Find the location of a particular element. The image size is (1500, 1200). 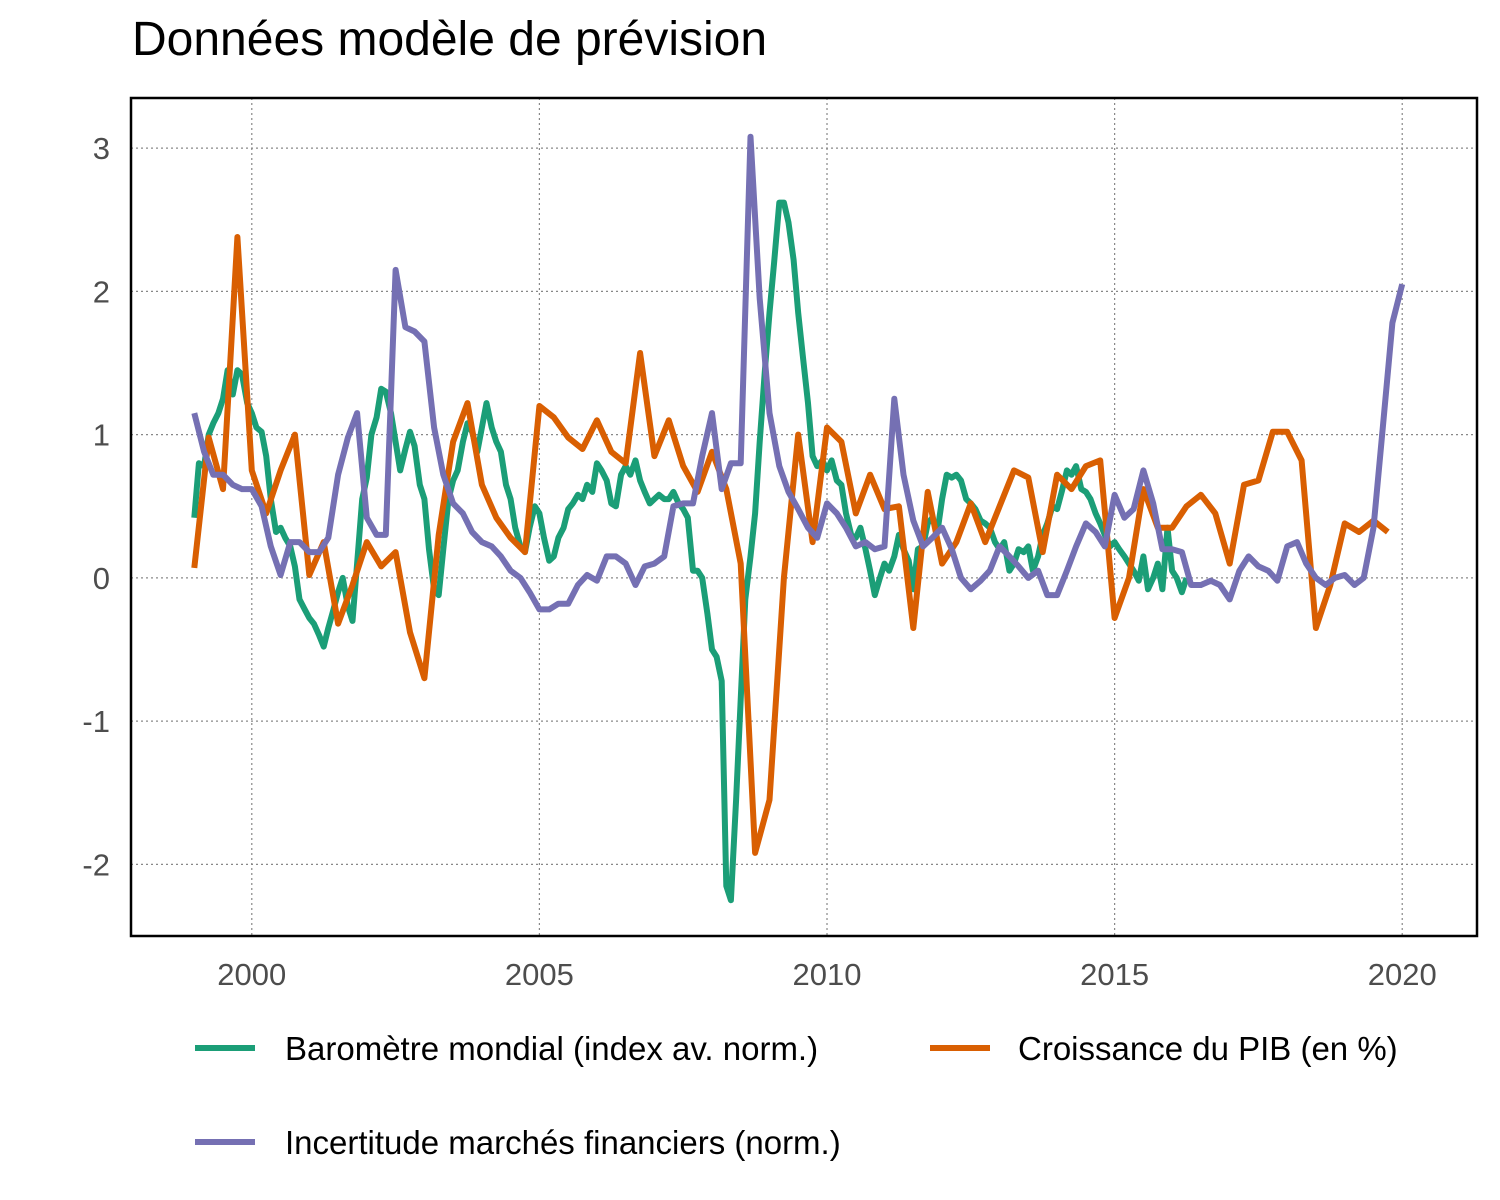

legend-label-3: Incertitude marchés financiers (norm.) is located at coordinates (563, 1142).